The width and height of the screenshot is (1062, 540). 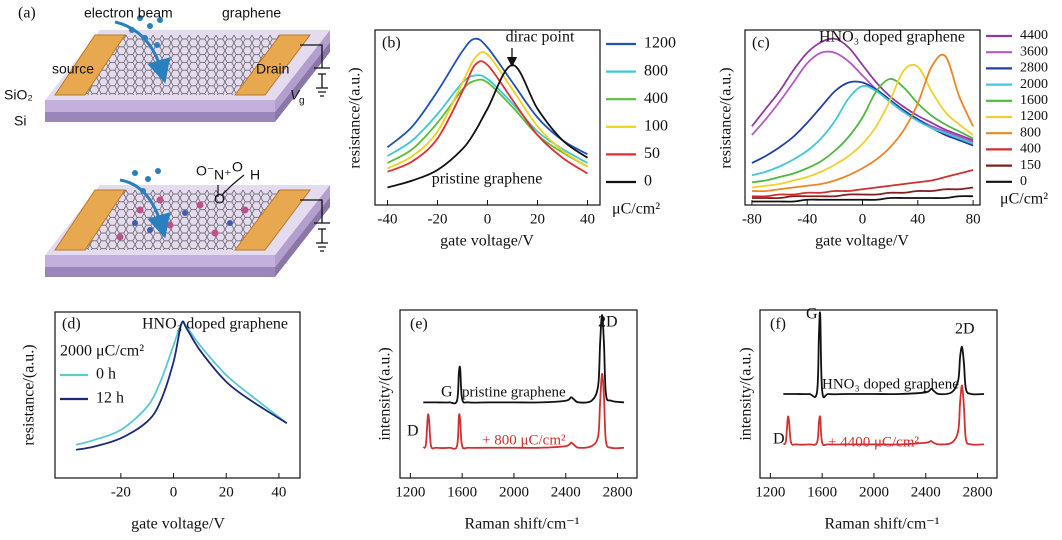 I want to click on annotation: pristine graphene, so click(x=487, y=179).